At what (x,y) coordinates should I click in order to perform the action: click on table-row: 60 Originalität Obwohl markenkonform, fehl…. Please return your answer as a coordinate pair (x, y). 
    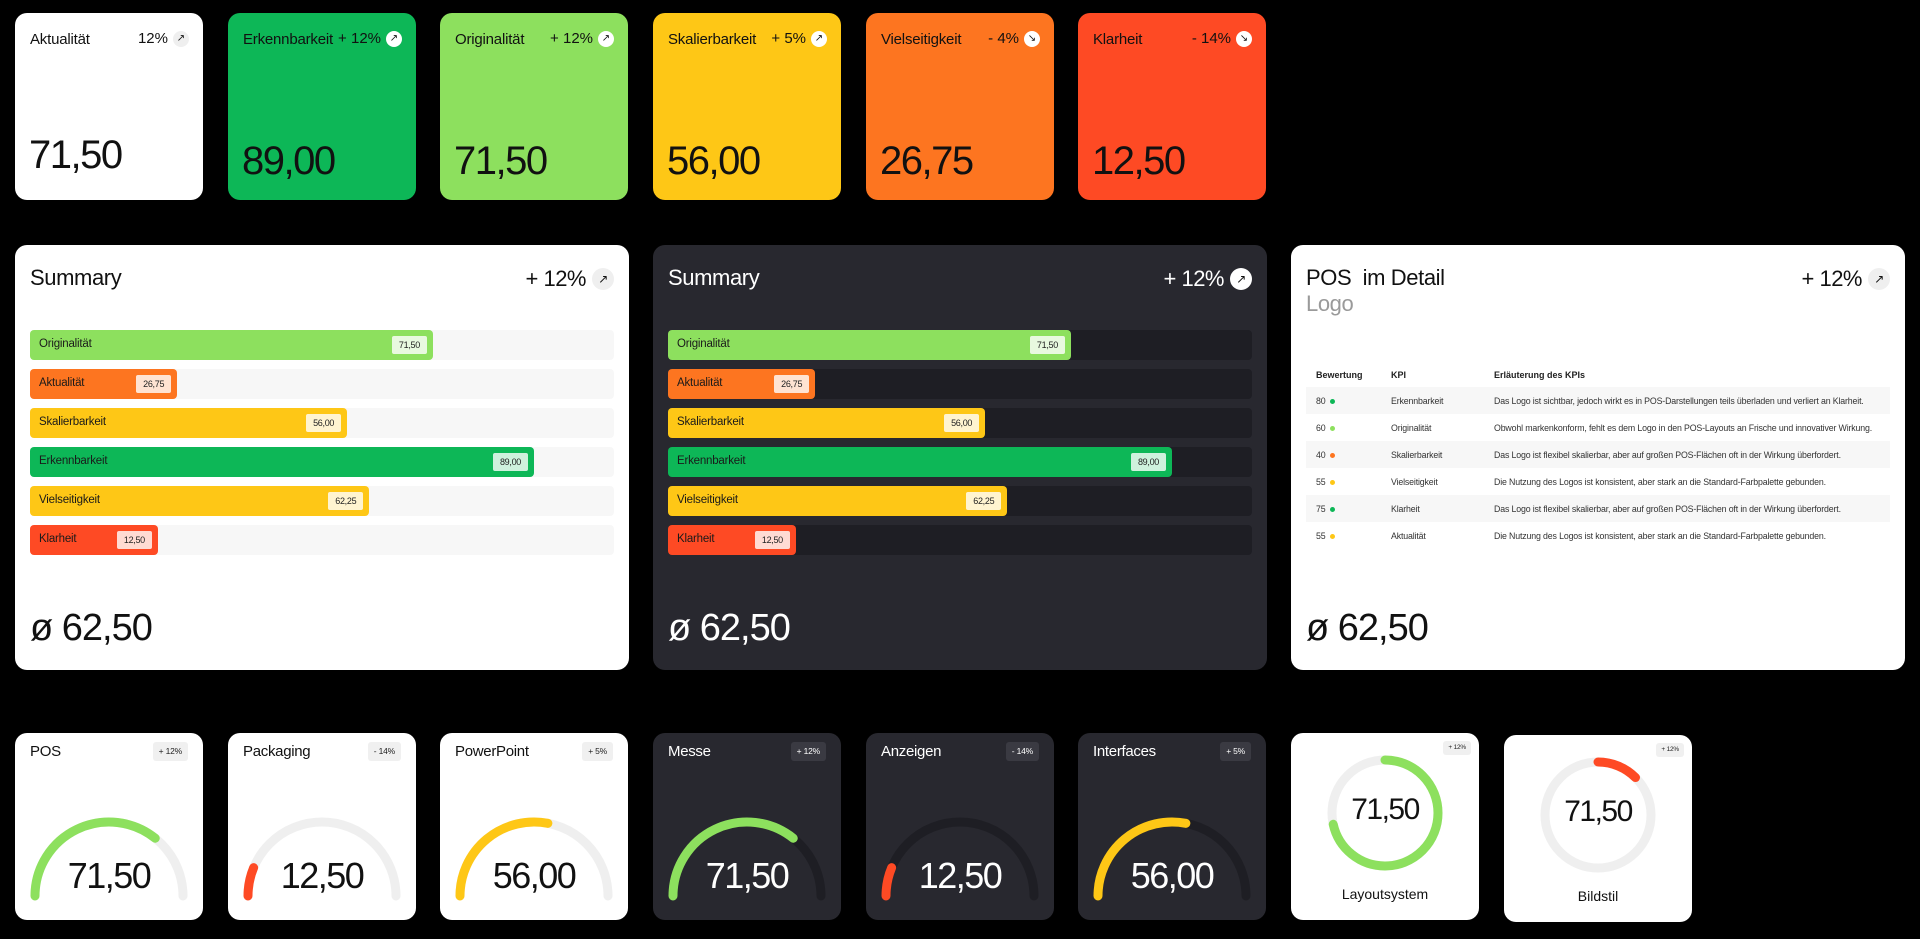
    Looking at the image, I should click on (1598, 427).